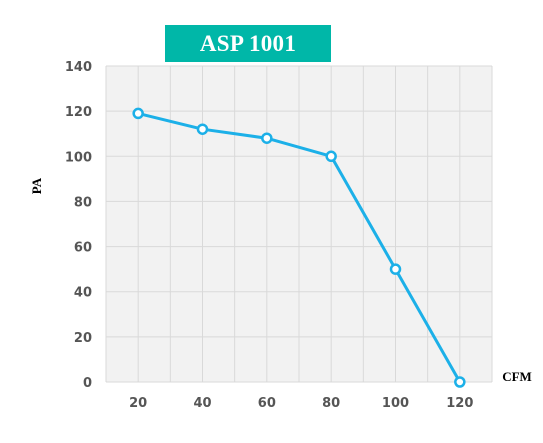 Image resolution: width=543 pixels, height=443 pixels. What do you see at coordinates (83, 248) in the screenshot?
I see `y-tick-label: 60` at bounding box center [83, 248].